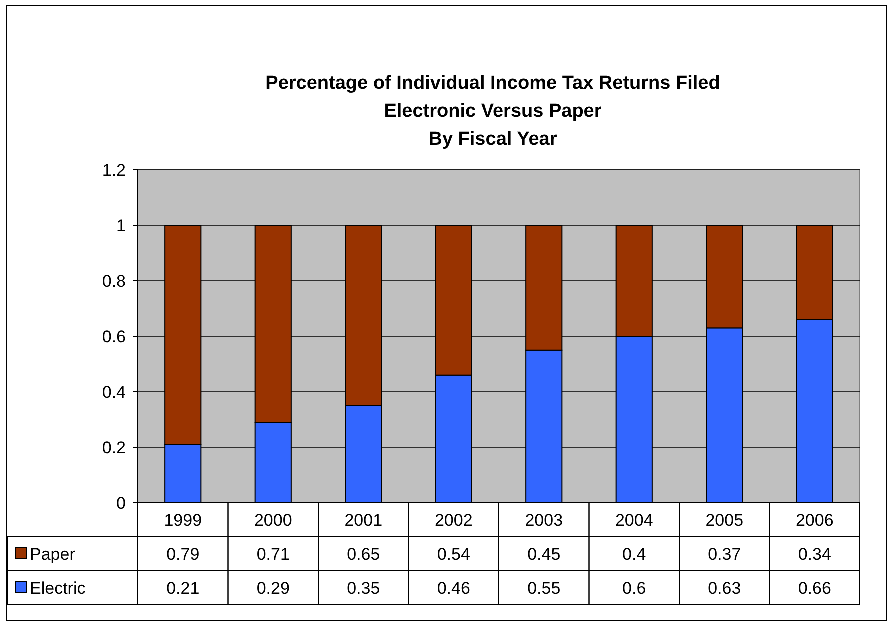 The height and width of the screenshot is (627, 888). I want to click on data-label: 0.29, so click(273, 588).